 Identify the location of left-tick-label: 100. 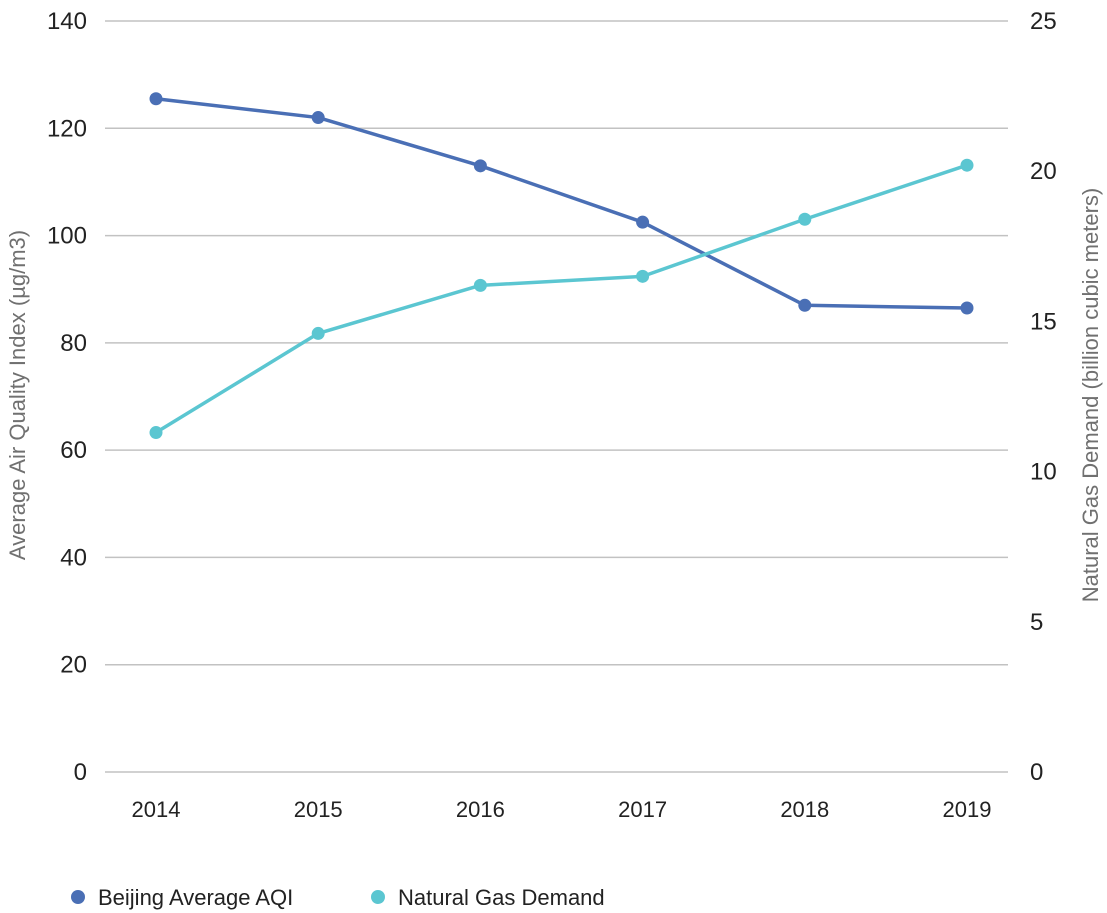
(67, 236).